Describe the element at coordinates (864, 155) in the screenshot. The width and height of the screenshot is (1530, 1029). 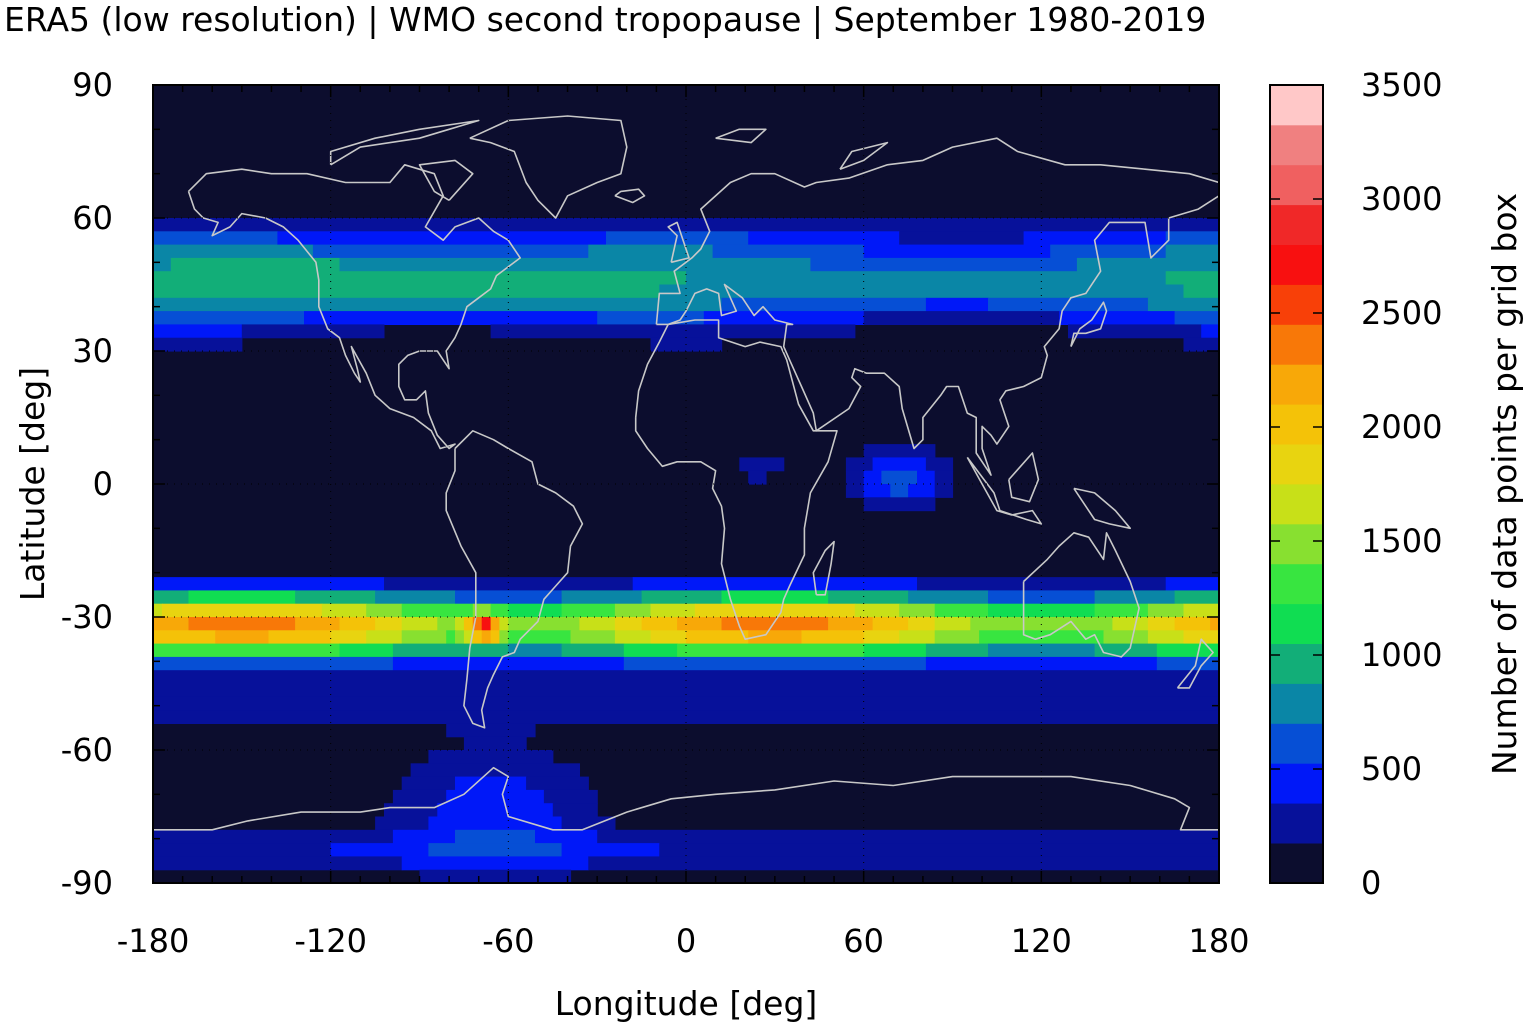
I see `coastline-novaya-zemlya` at that location.